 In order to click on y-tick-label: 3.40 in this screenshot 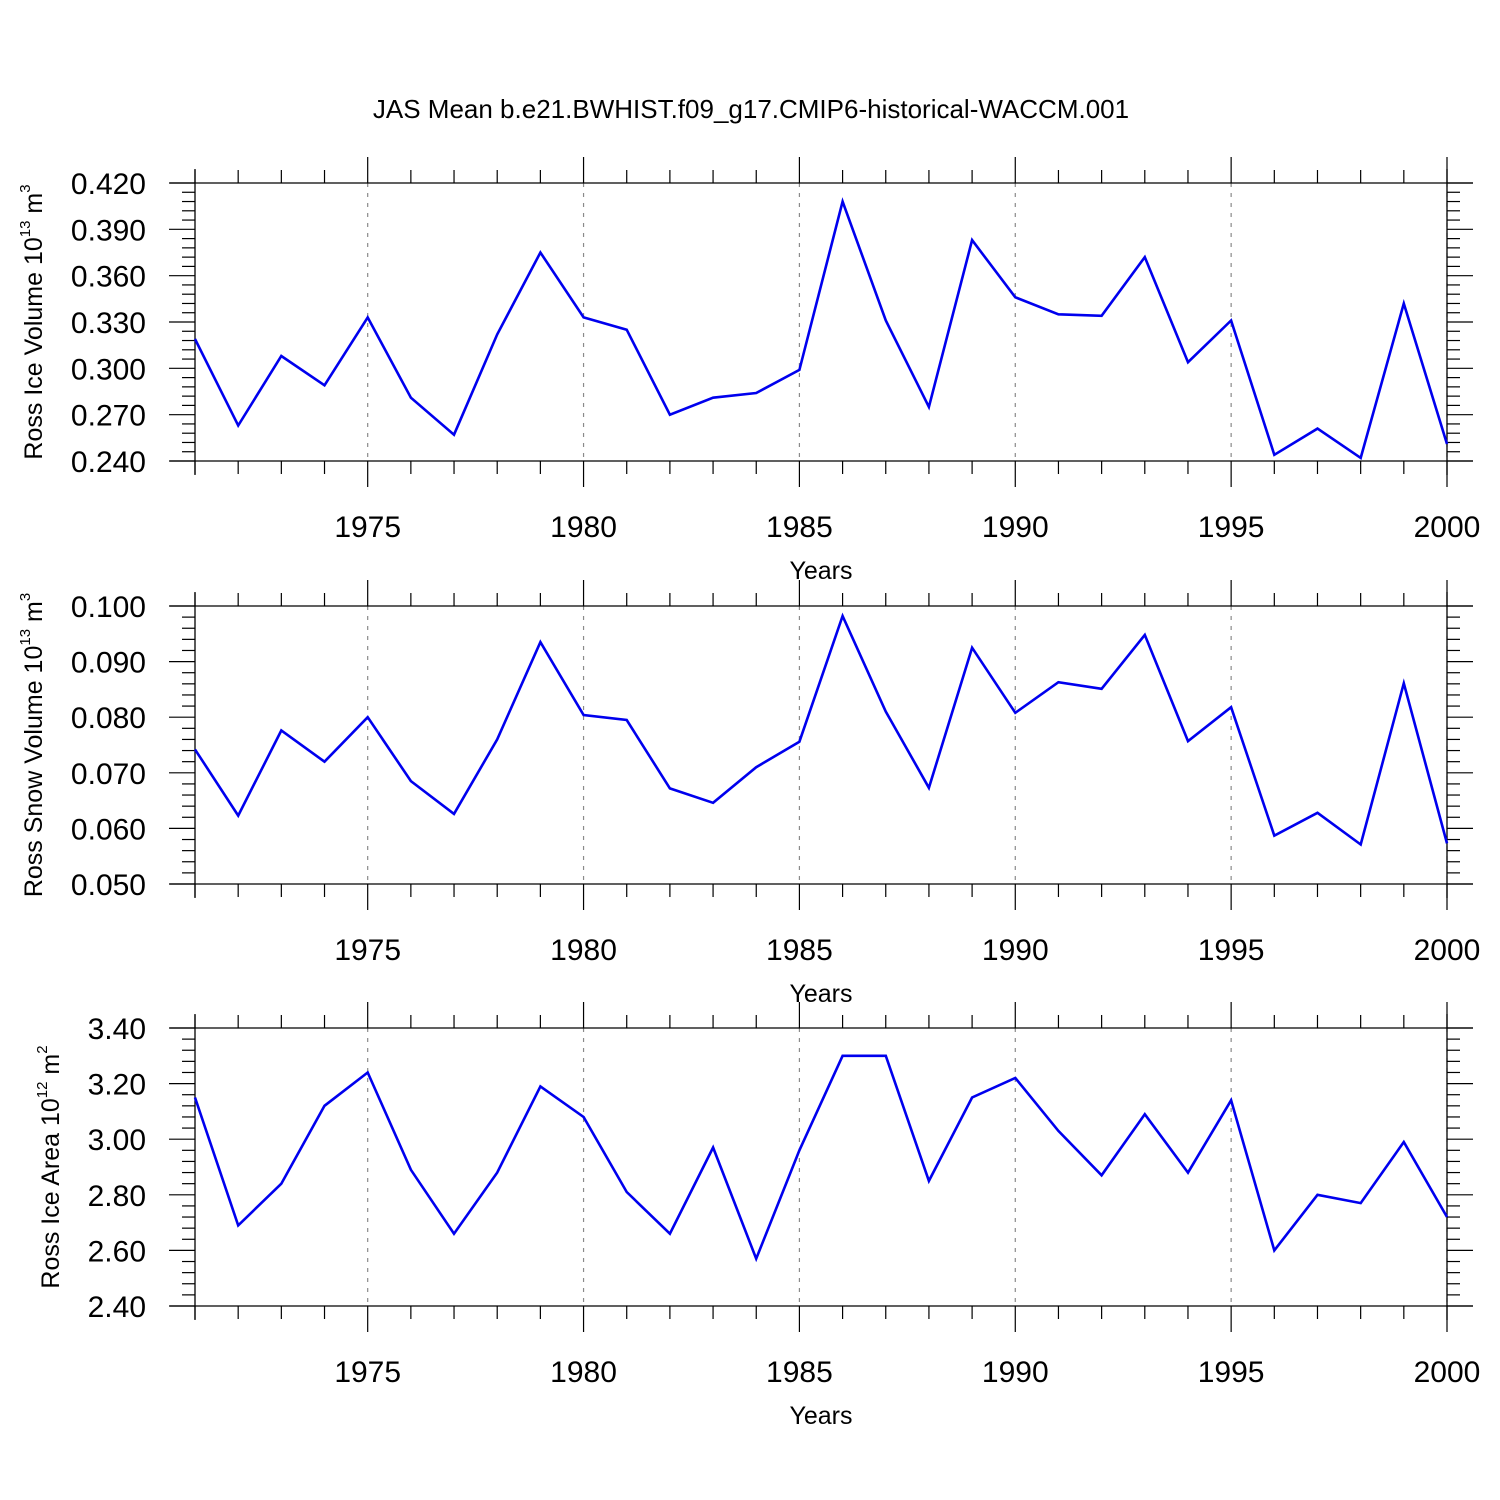, I will do `click(117, 1029)`.